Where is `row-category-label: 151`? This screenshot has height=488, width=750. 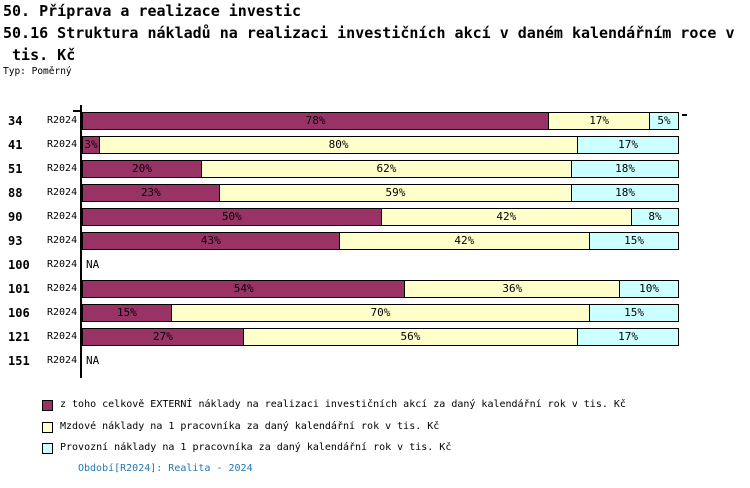
row-category-label: 151 is located at coordinates (19, 361).